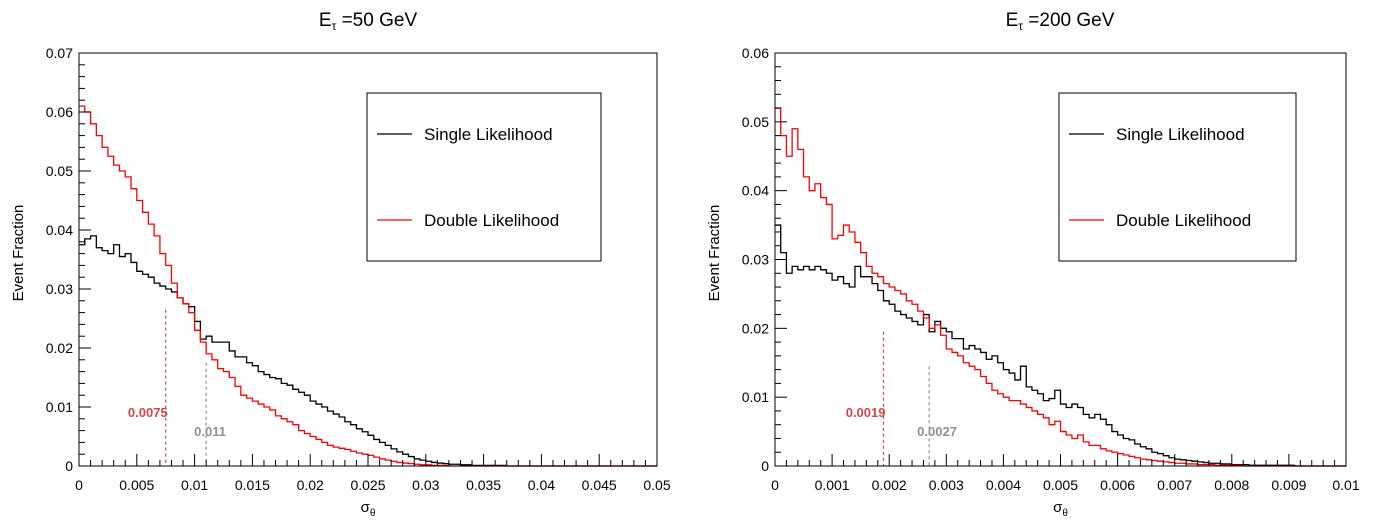 The image size is (1385, 526). Describe the element at coordinates (599, 485) in the screenshot. I see `x-tick-label: 0.045` at that location.